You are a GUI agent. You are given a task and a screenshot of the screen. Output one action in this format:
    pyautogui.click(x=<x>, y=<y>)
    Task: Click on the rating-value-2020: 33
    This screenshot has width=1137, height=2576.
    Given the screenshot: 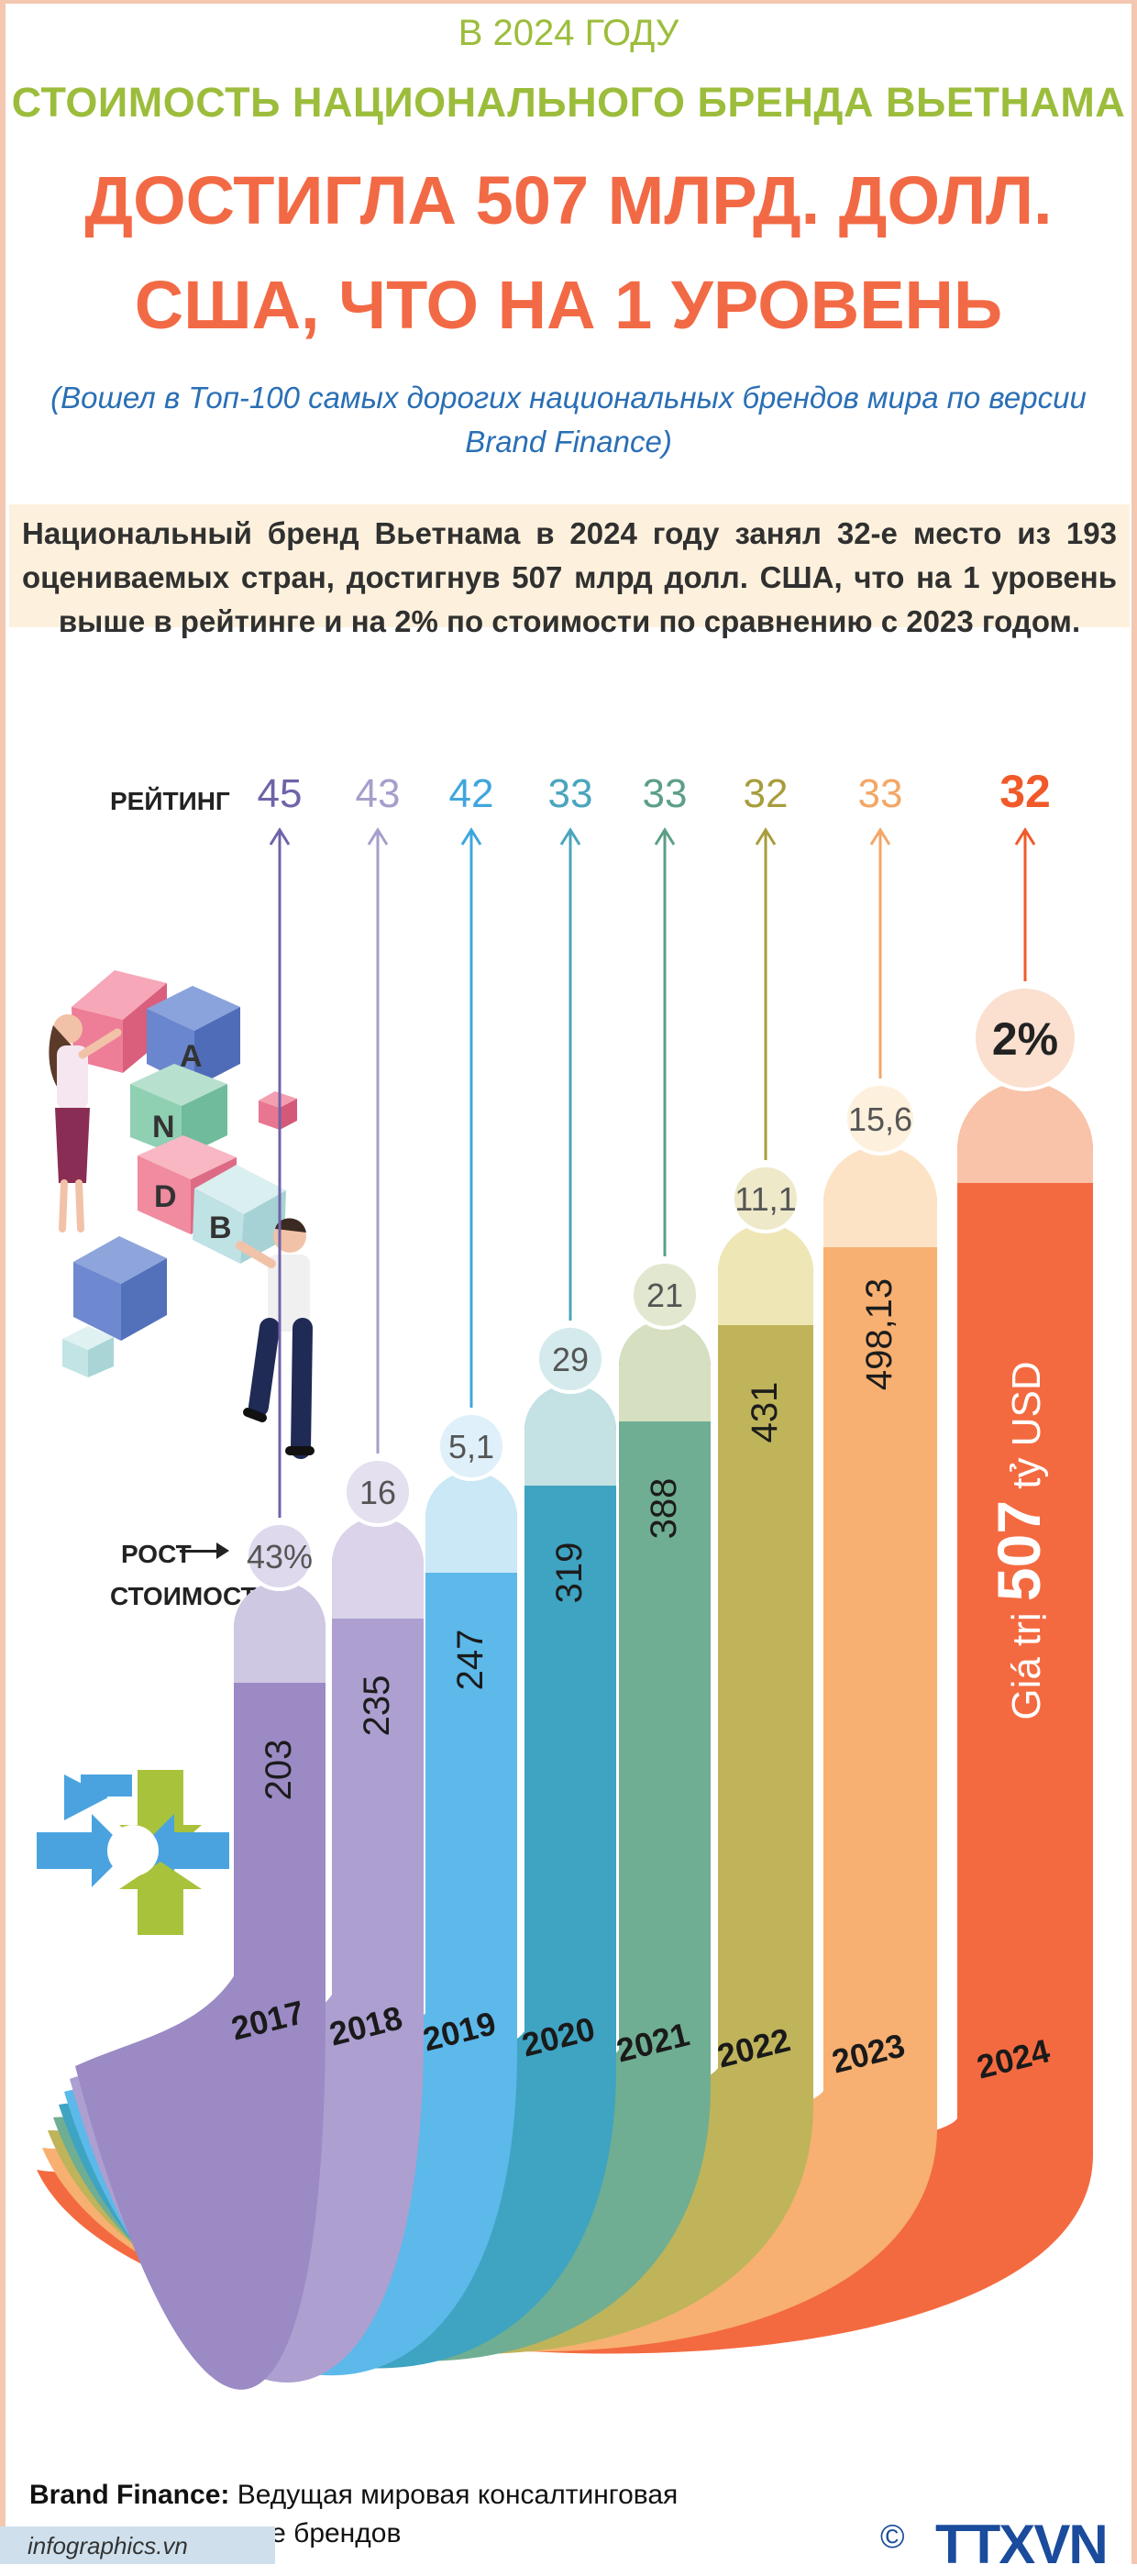 What is the action you would take?
    pyautogui.click(x=571, y=793)
    